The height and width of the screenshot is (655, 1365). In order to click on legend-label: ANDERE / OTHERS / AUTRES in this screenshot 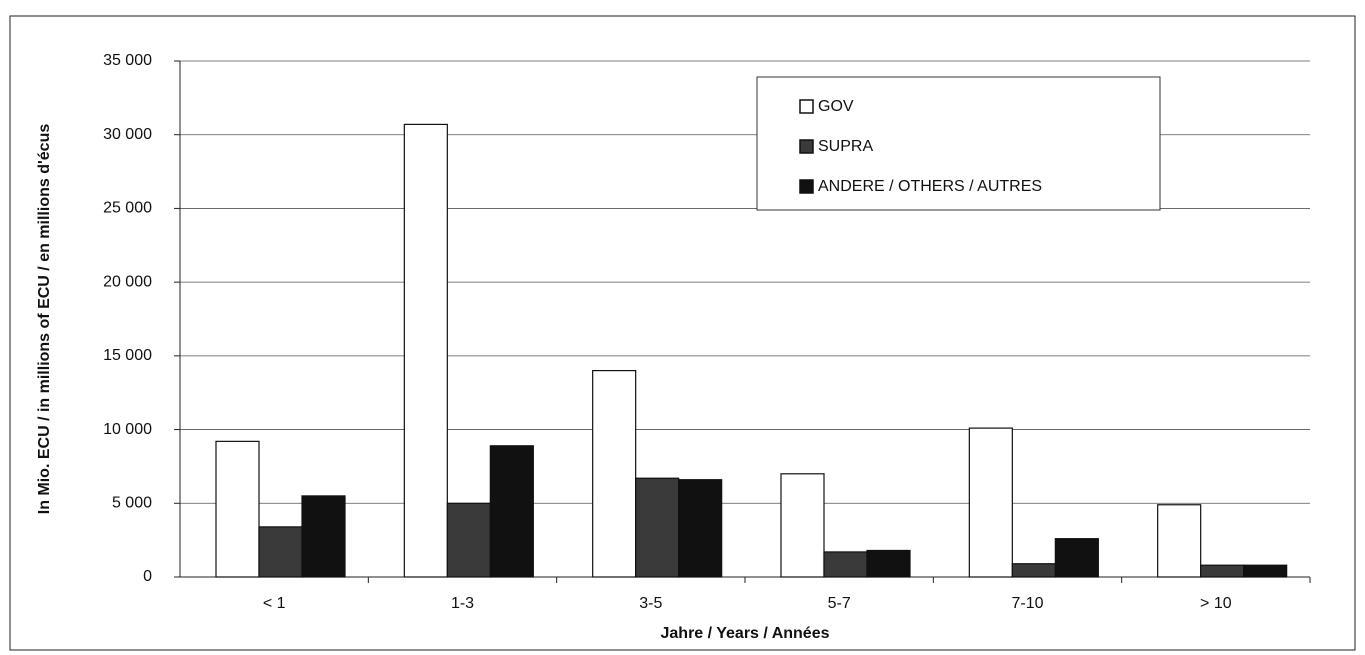, I will do `click(930, 186)`.